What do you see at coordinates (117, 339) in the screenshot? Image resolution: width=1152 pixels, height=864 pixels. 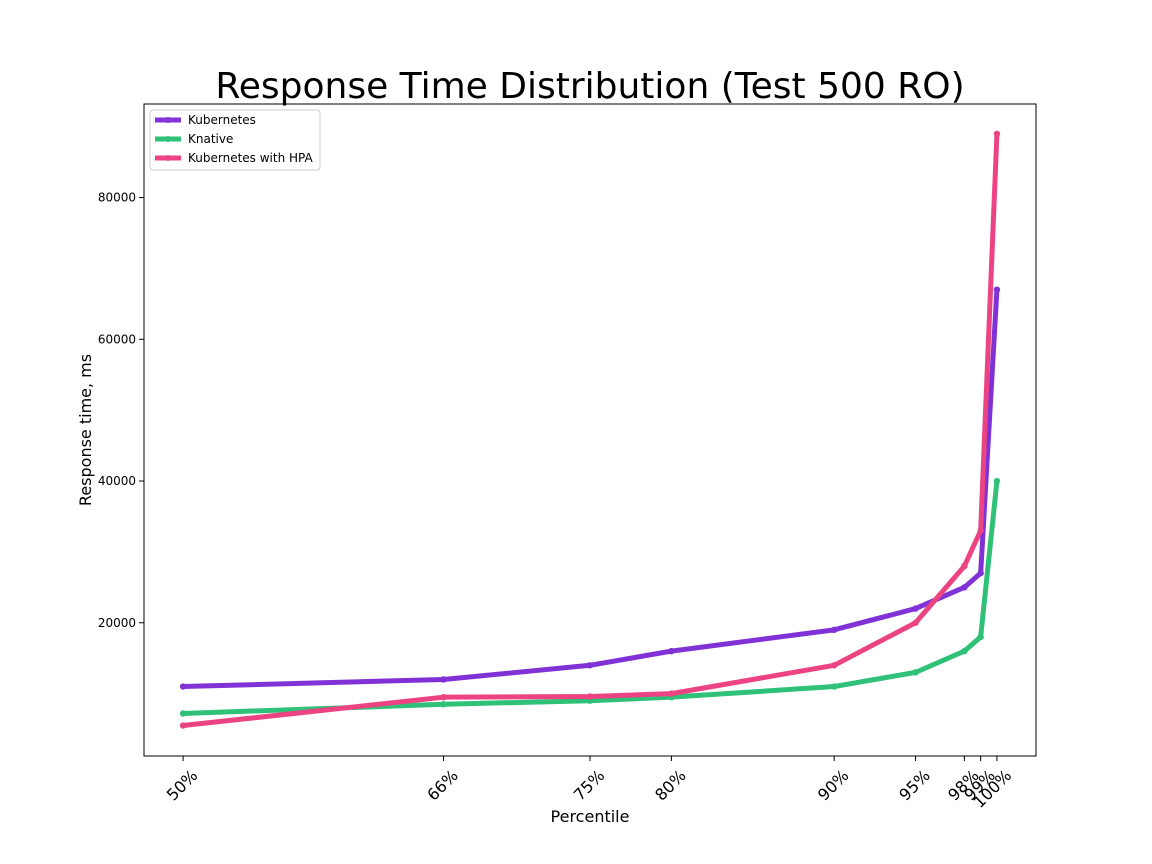 I see `y-tick-label: 60000` at bounding box center [117, 339].